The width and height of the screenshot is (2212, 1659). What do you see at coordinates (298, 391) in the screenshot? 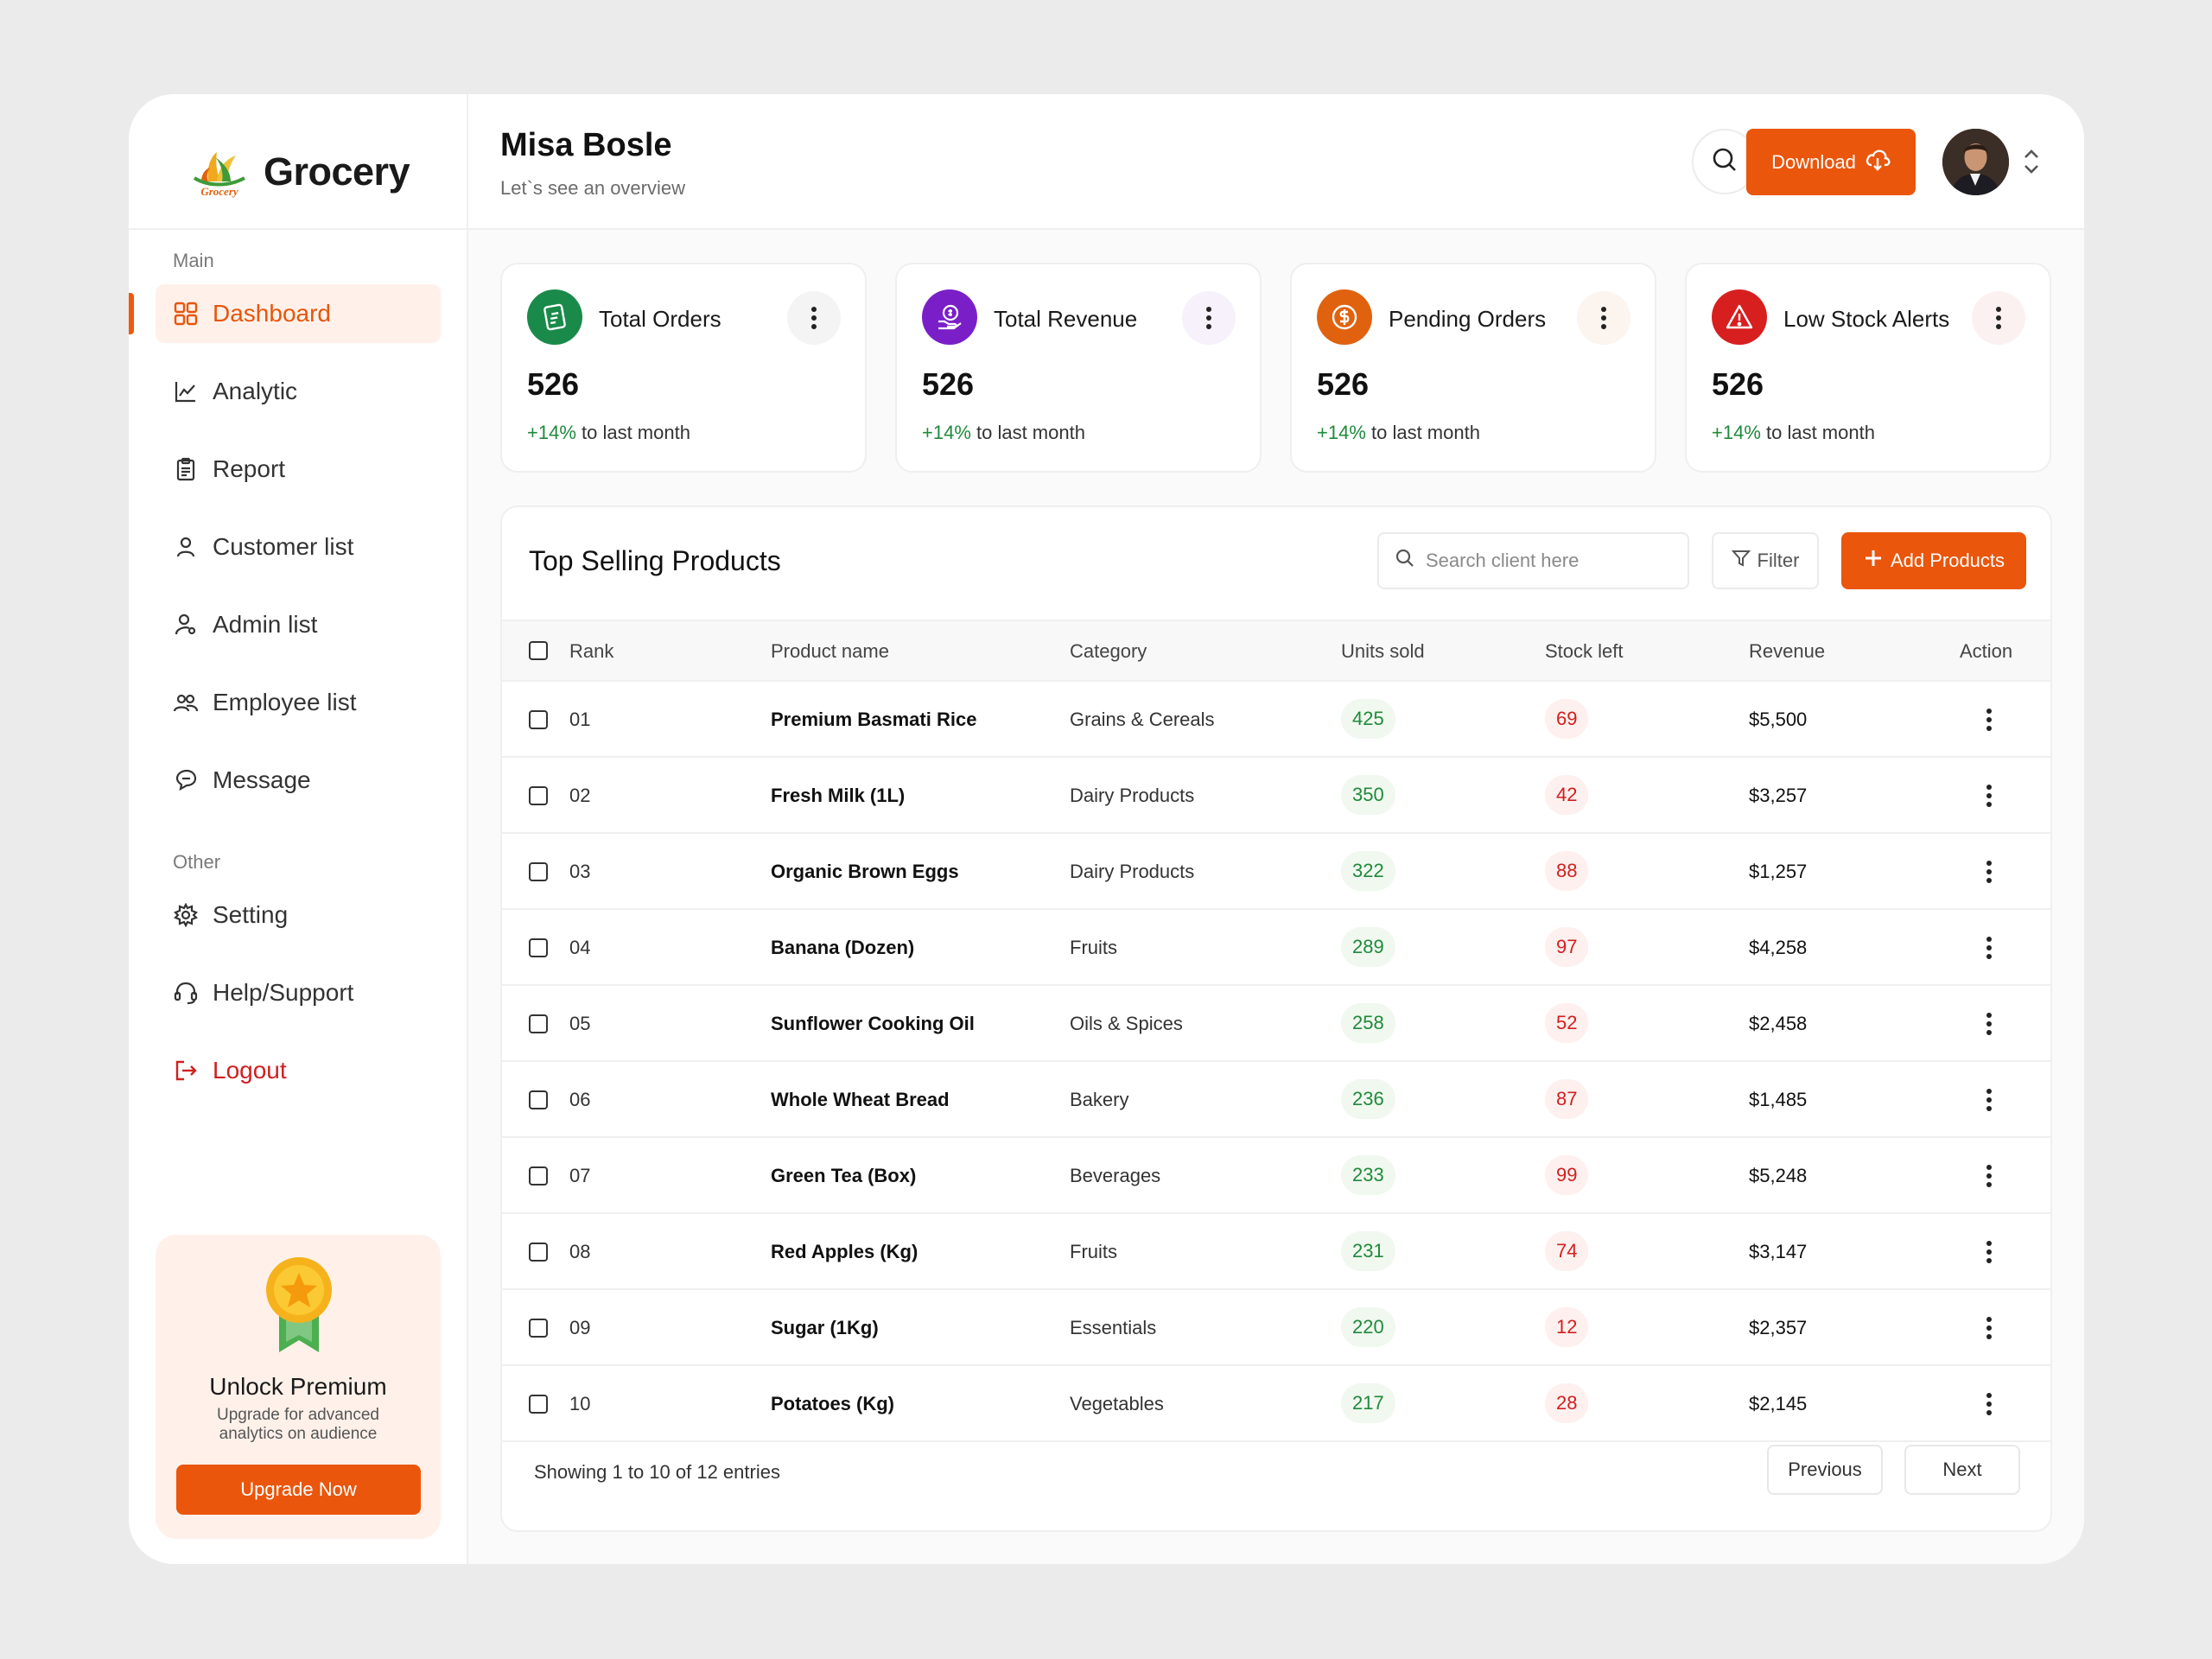
I see `sidebar-item-analytic: Analytic` at bounding box center [298, 391].